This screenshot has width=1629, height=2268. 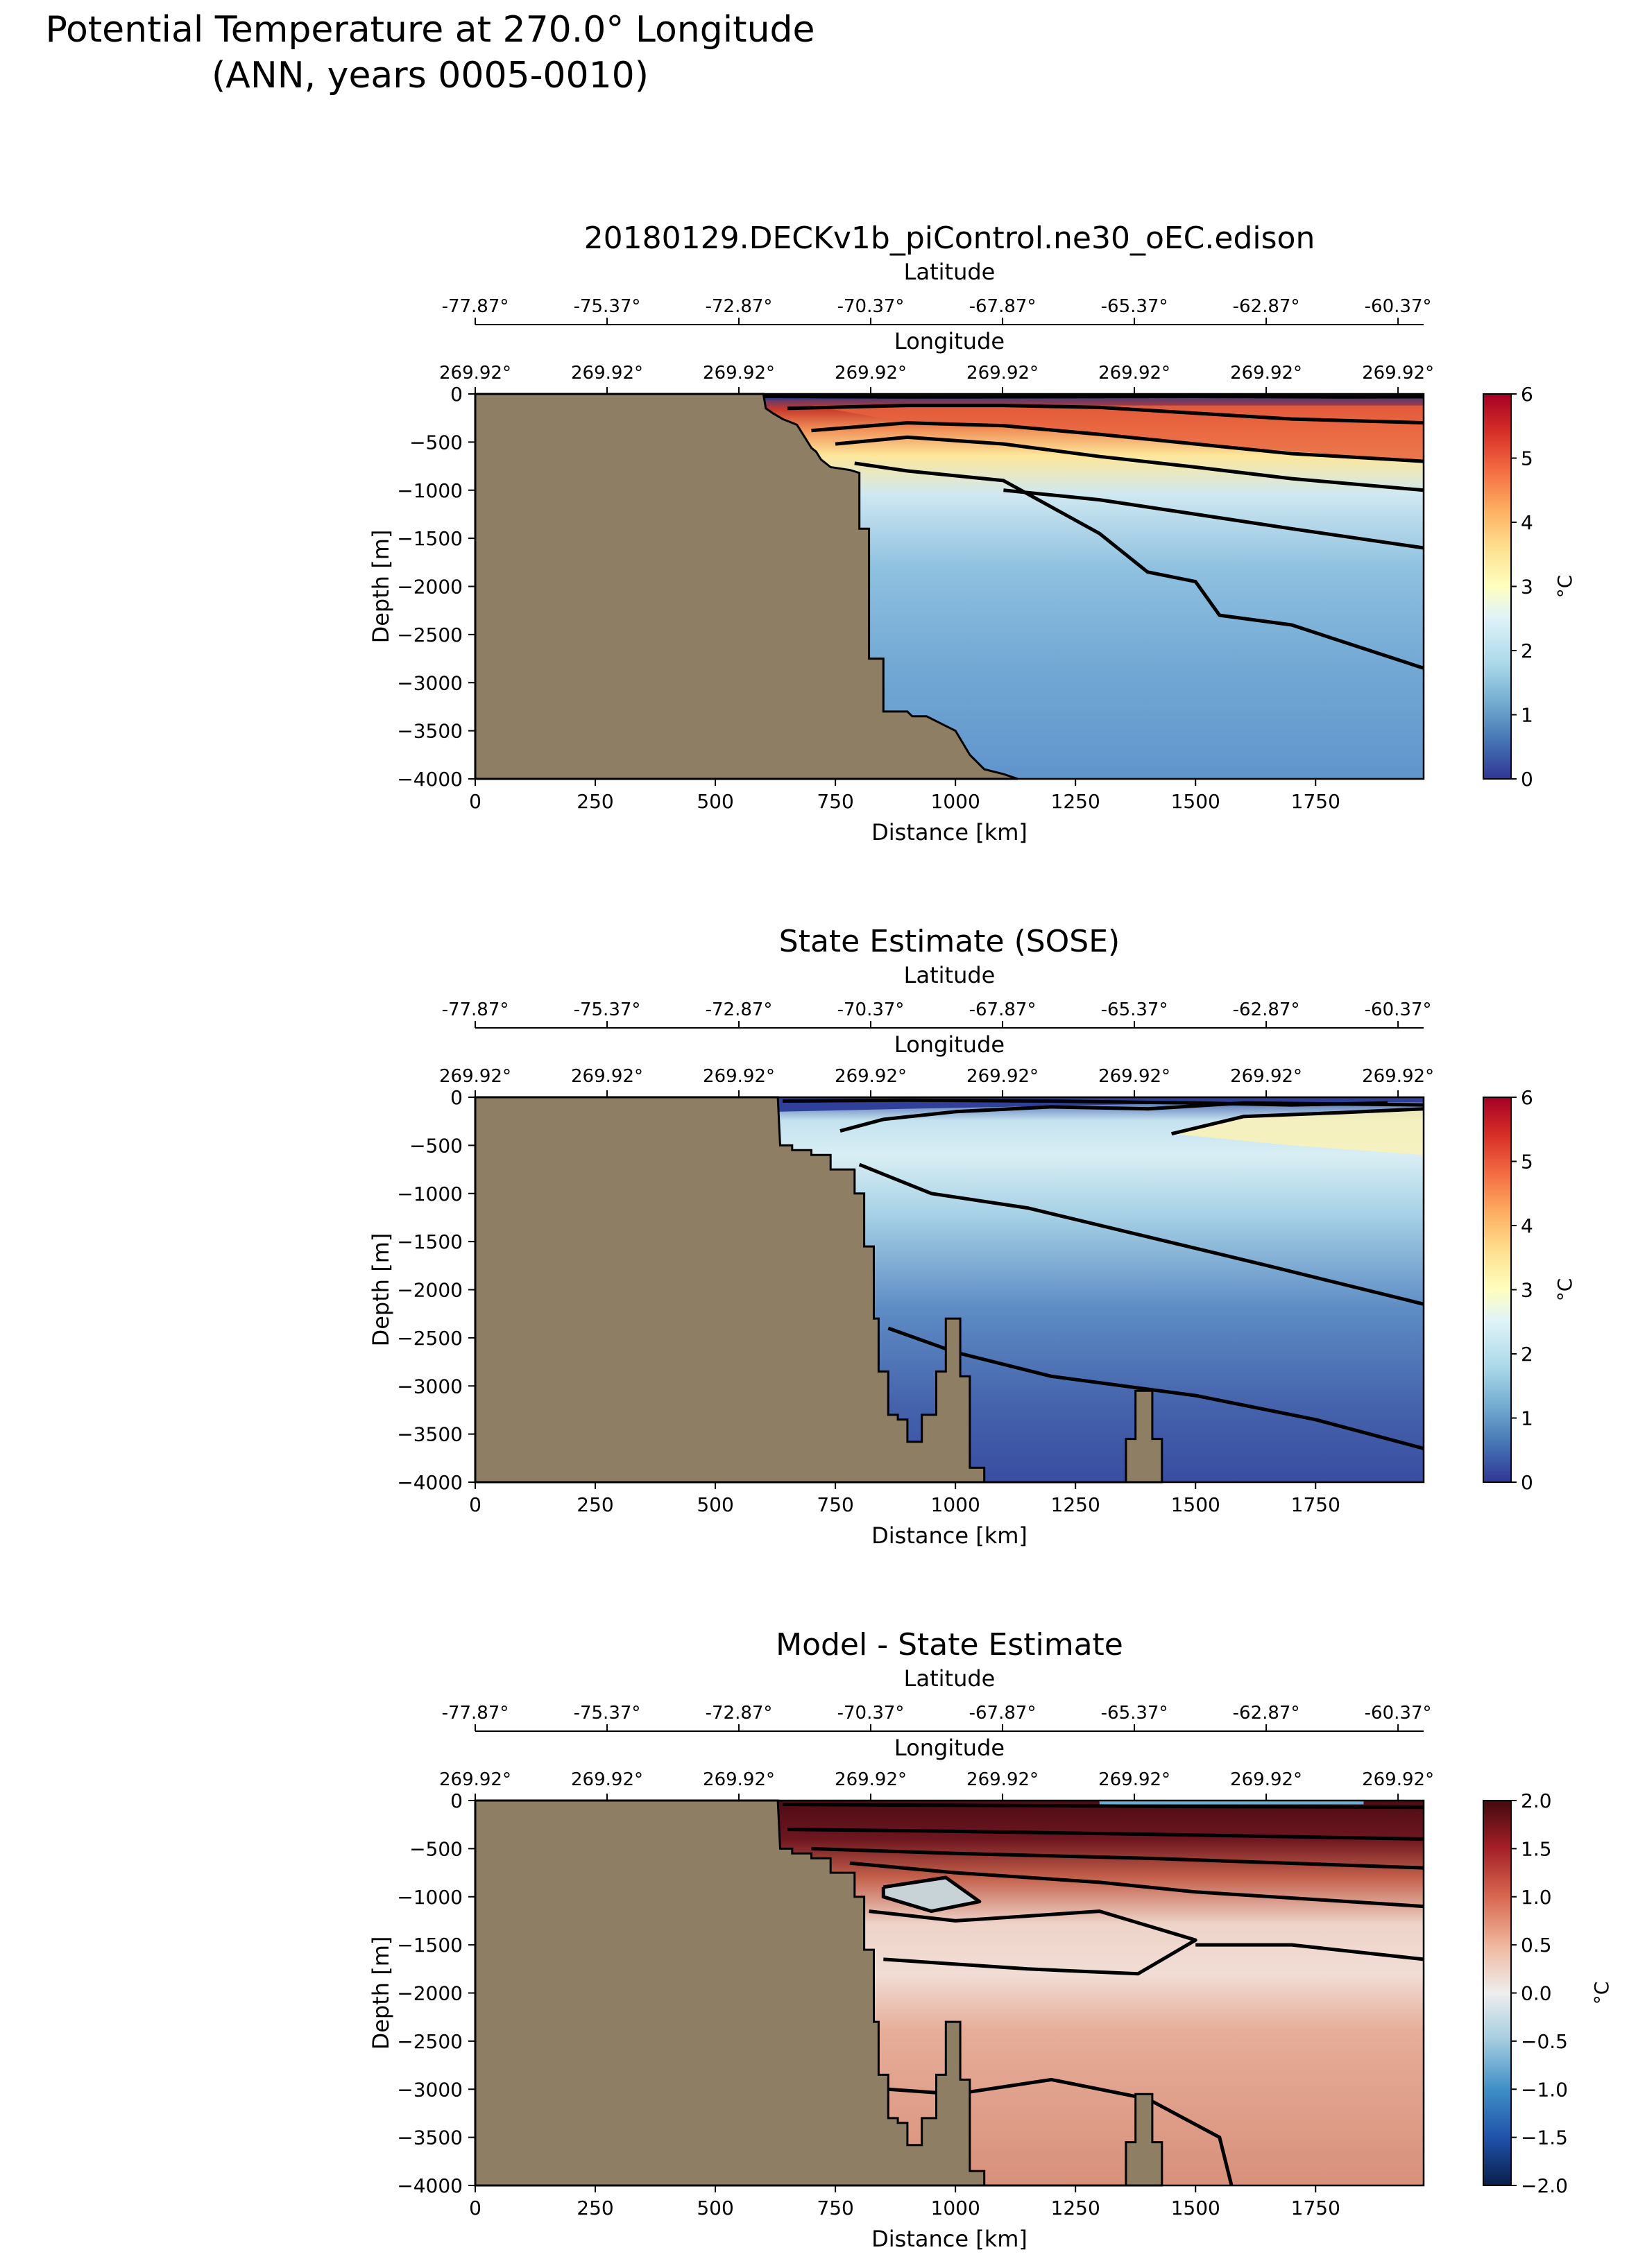 What do you see at coordinates (871, 1010) in the screenshot?
I see `lat-tick-label: -70.37°` at bounding box center [871, 1010].